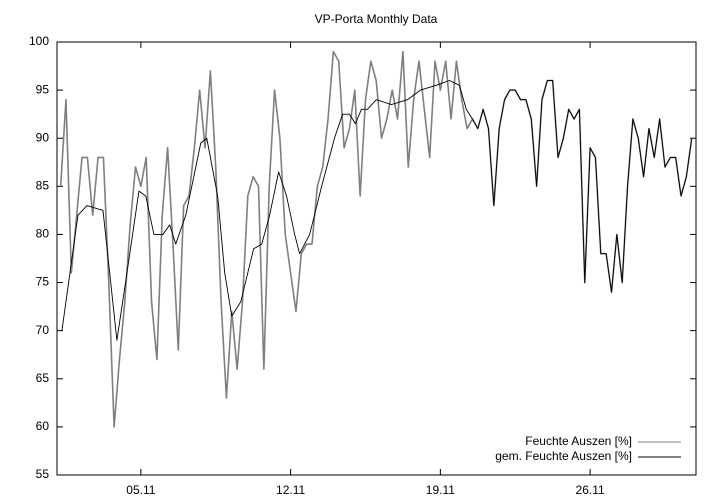 Image resolution: width=720 pixels, height=504 pixels. I want to click on y-tick-label: 95, so click(43, 89).